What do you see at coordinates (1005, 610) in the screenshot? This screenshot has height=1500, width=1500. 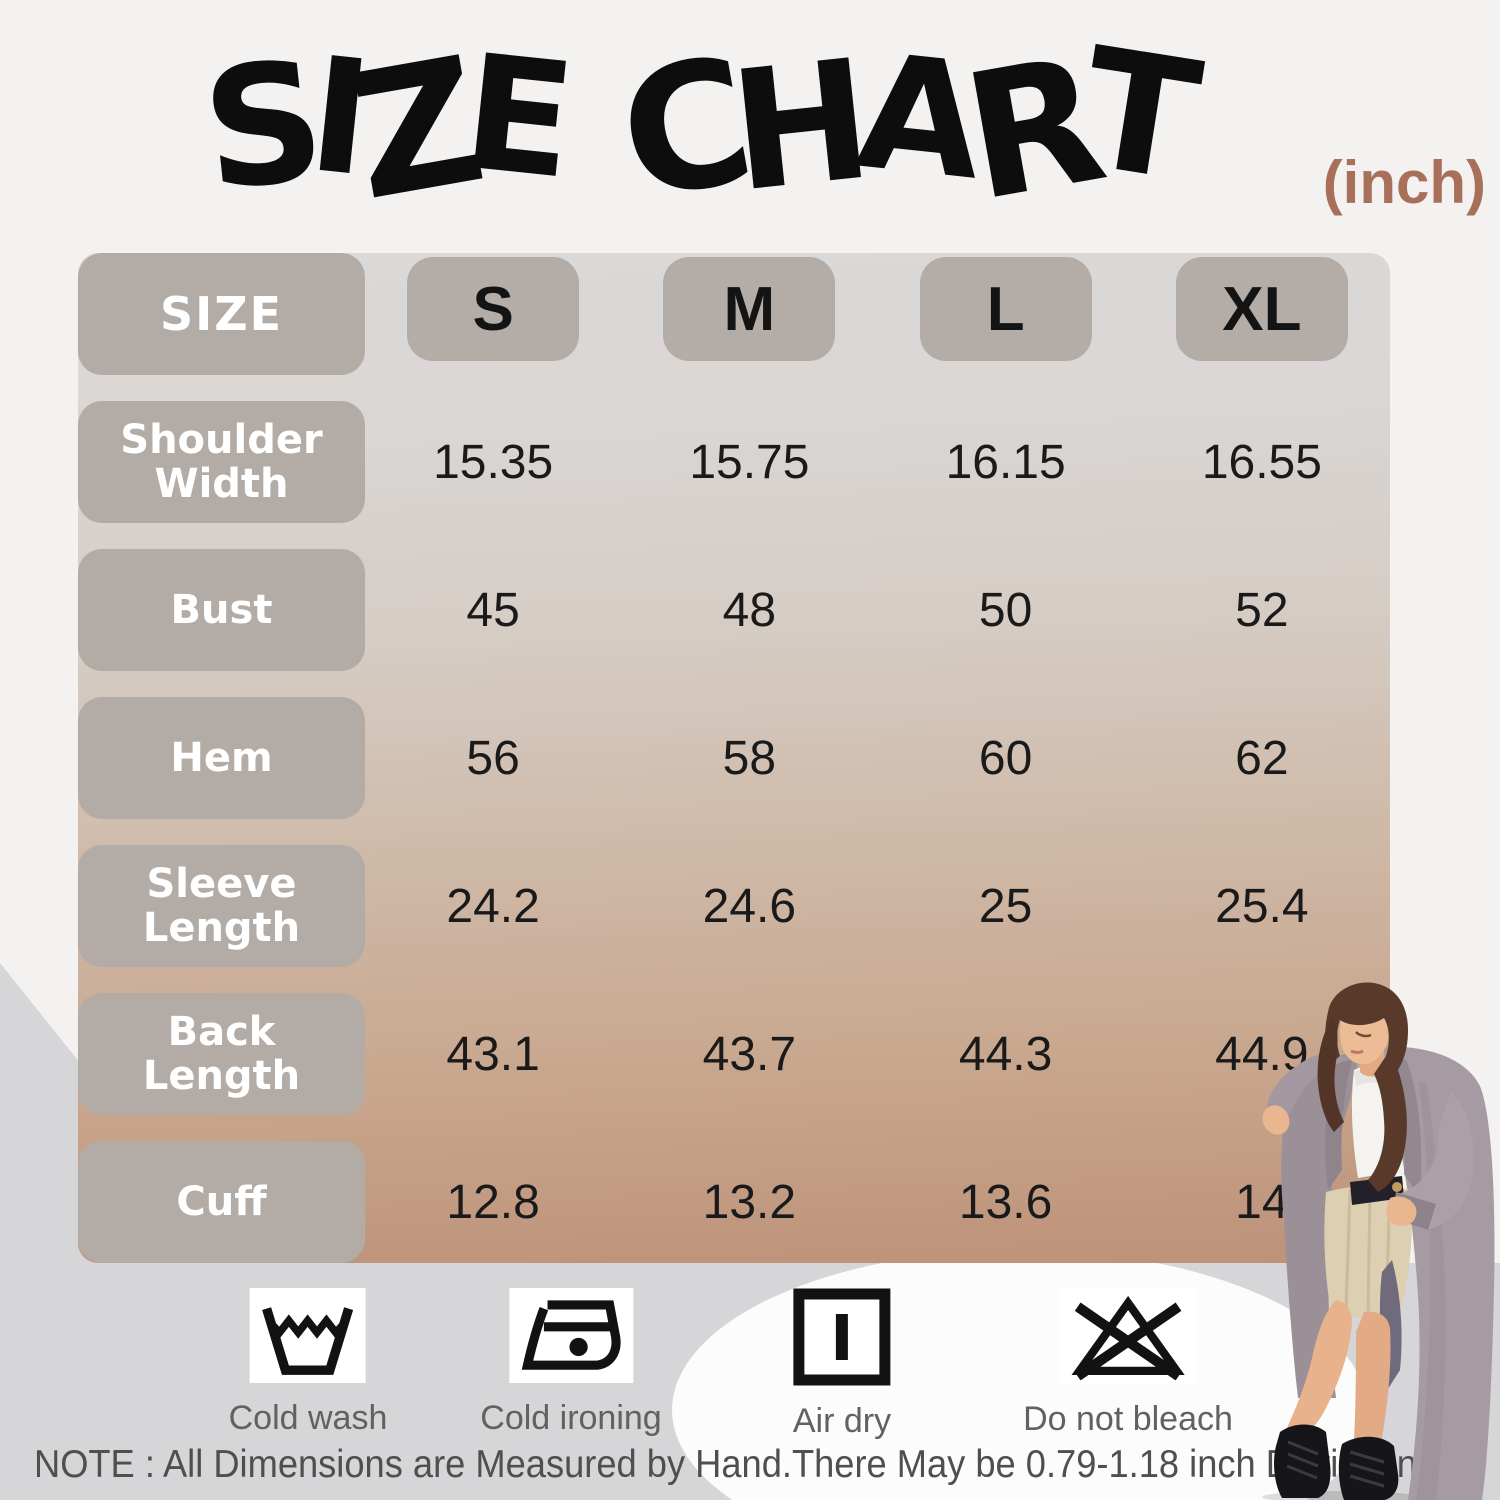 I see `cell-bust-l: 50` at bounding box center [1005, 610].